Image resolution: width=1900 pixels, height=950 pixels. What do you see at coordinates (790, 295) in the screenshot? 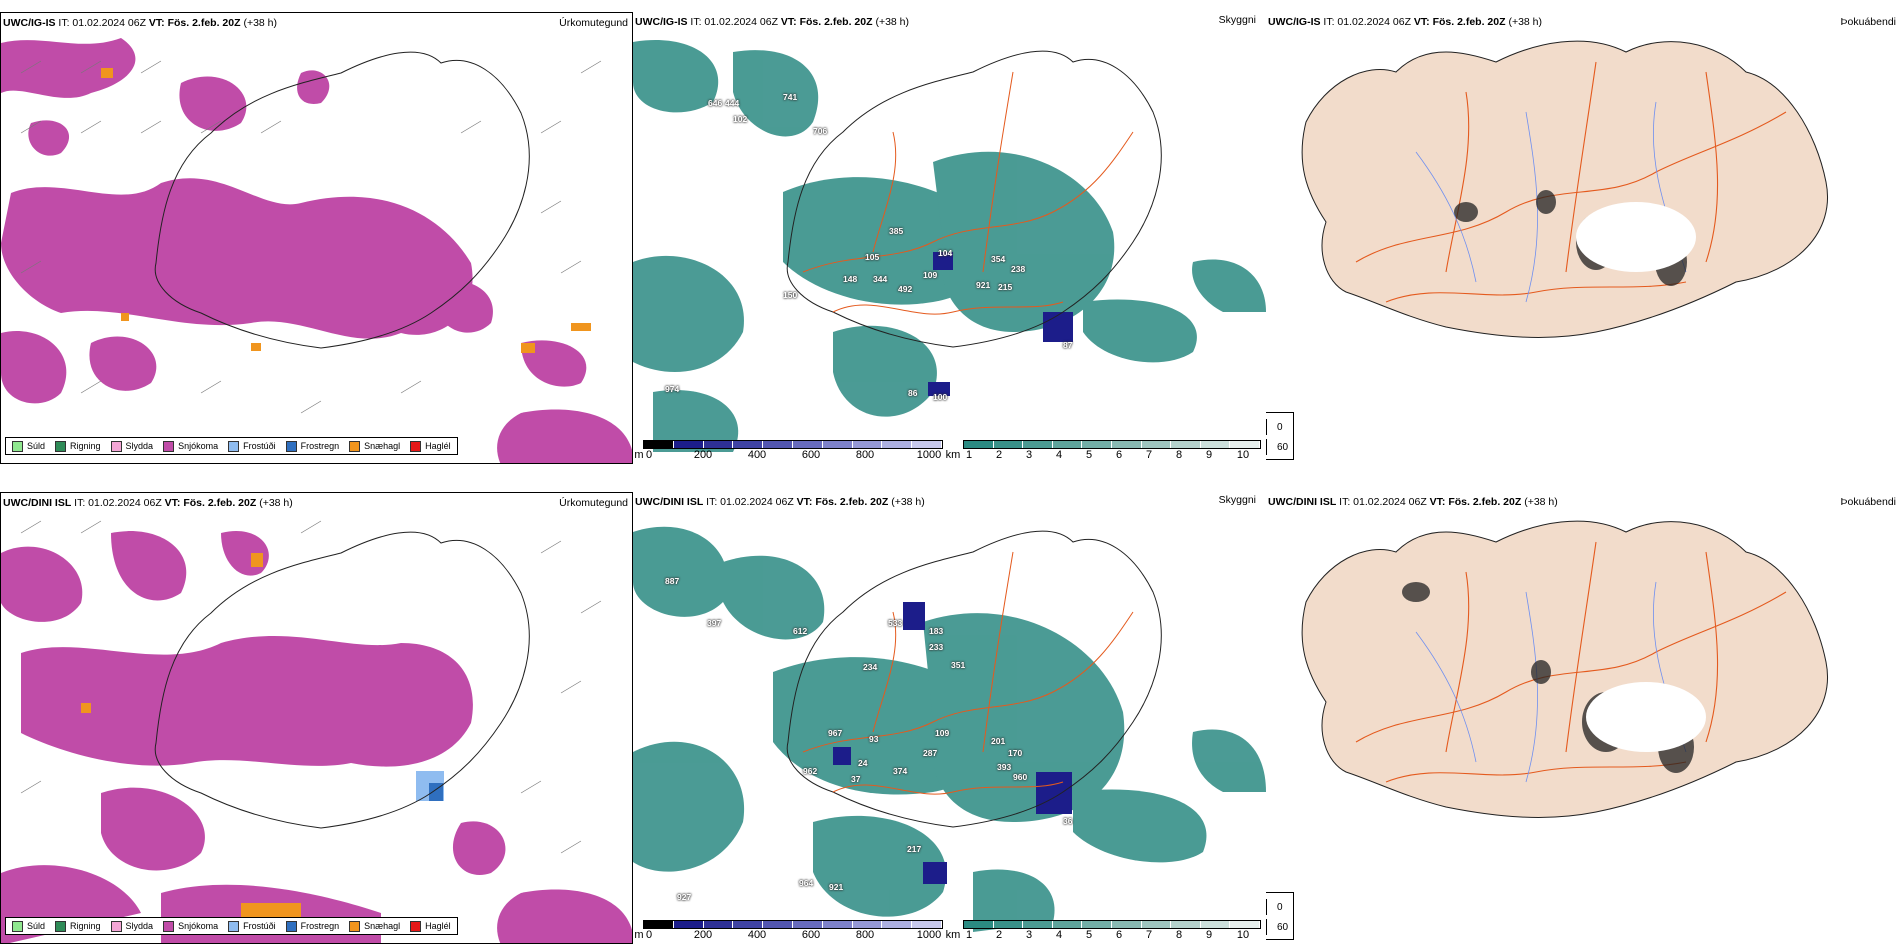
I see `height-label: 150` at bounding box center [790, 295].